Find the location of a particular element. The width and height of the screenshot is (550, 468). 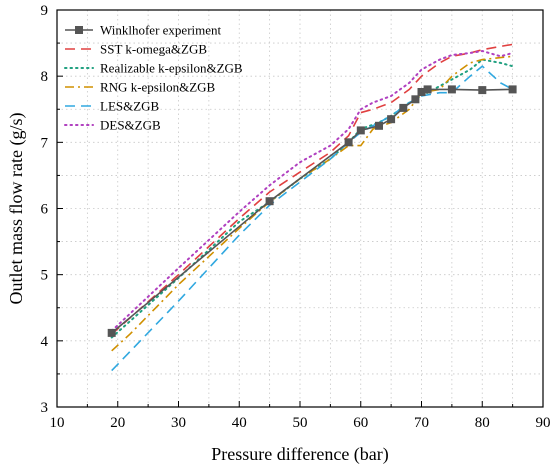

legend-label: Realizable k-epsilon&ZGB is located at coordinates (171, 68).